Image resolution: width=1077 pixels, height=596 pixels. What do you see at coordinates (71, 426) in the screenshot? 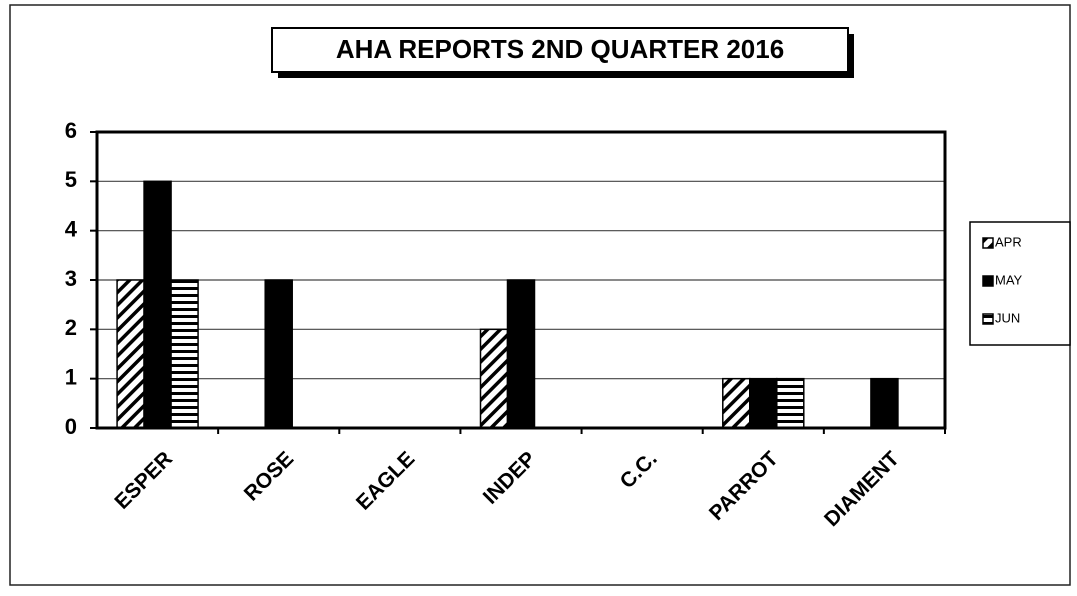
I see `y-tick-label: 0` at bounding box center [71, 426].